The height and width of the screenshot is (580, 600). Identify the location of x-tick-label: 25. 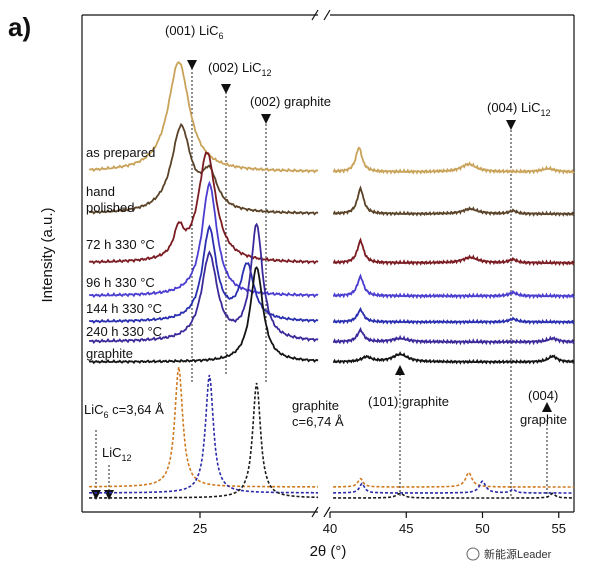
(200, 528).